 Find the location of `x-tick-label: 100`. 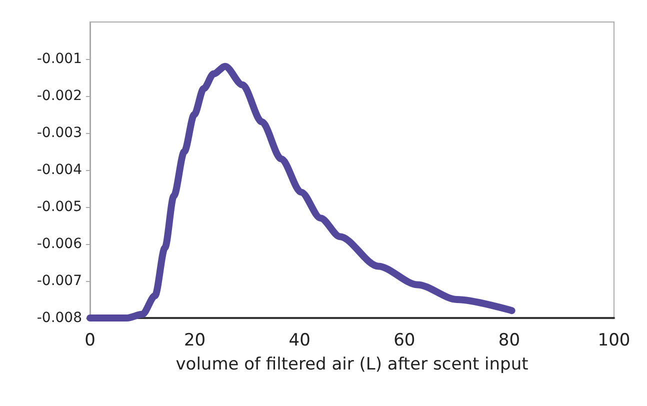

x-tick-label: 100 is located at coordinates (614, 340).